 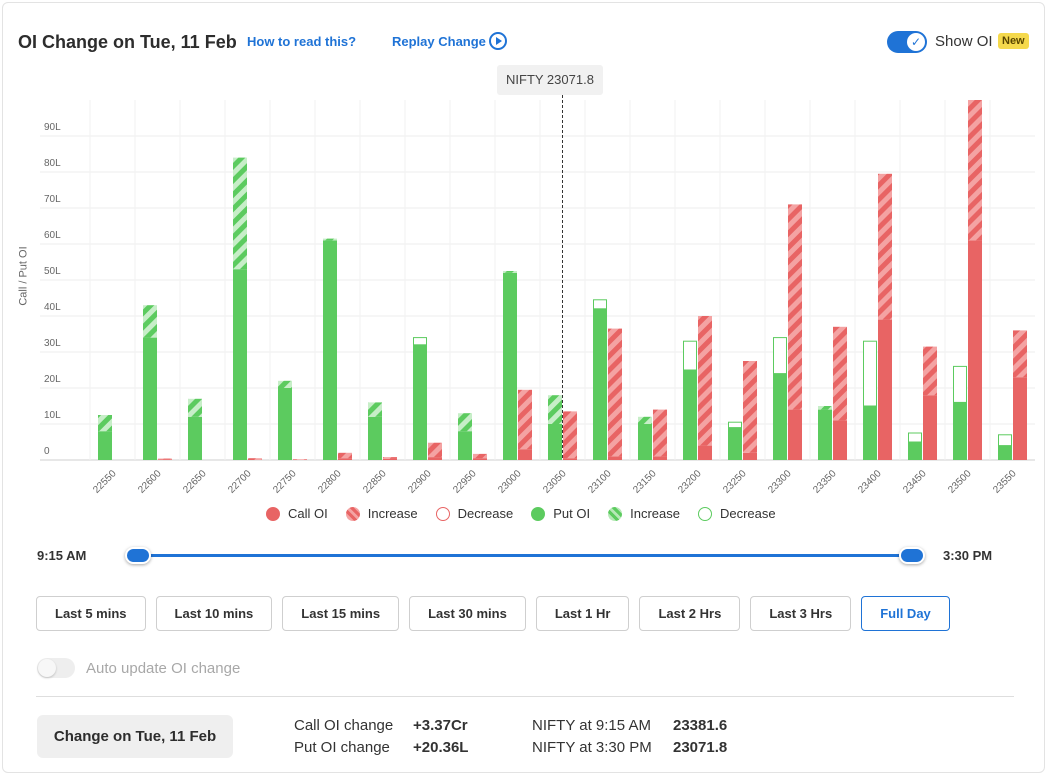 What do you see at coordinates (912, 555) in the screenshot?
I see `slider-end-handle` at bounding box center [912, 555].